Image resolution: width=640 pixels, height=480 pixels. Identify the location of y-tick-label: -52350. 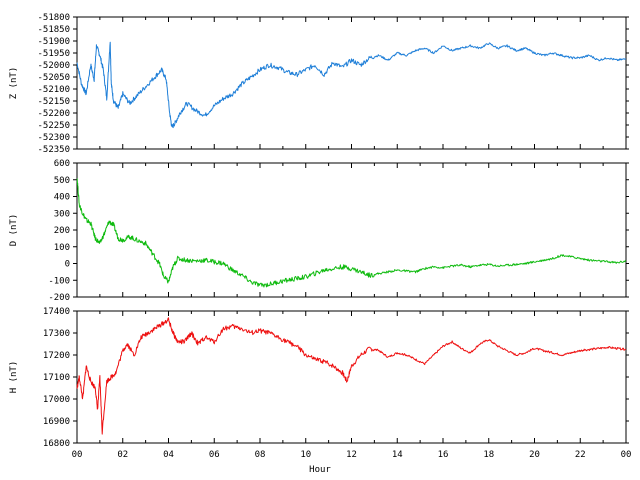
(53, 150).